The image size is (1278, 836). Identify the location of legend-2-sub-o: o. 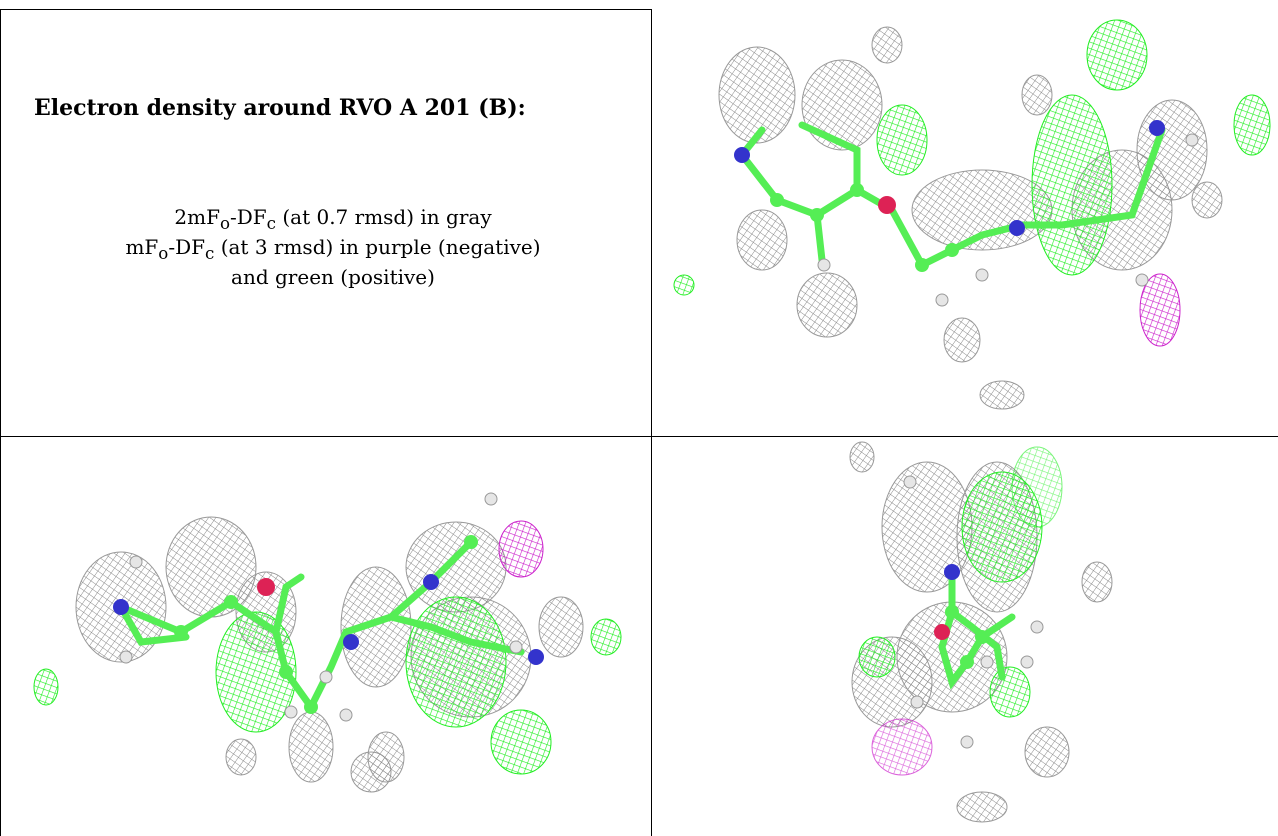
(163, 253).